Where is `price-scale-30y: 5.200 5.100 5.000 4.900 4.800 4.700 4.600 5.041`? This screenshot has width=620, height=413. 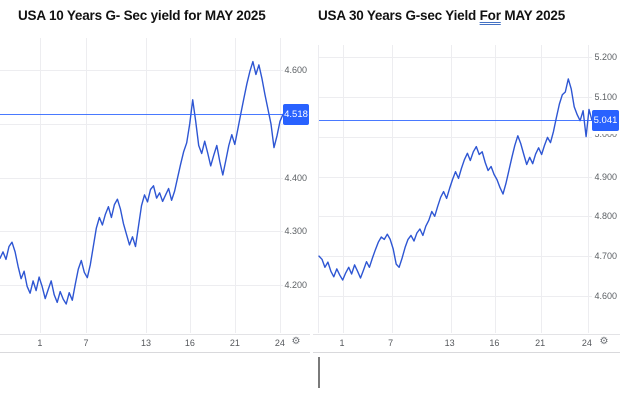 price-scale-30y: 5.200 5.100 5.000 4.900 4.800 4.700 4.600 5.041 is located at coordinates (606, 189).